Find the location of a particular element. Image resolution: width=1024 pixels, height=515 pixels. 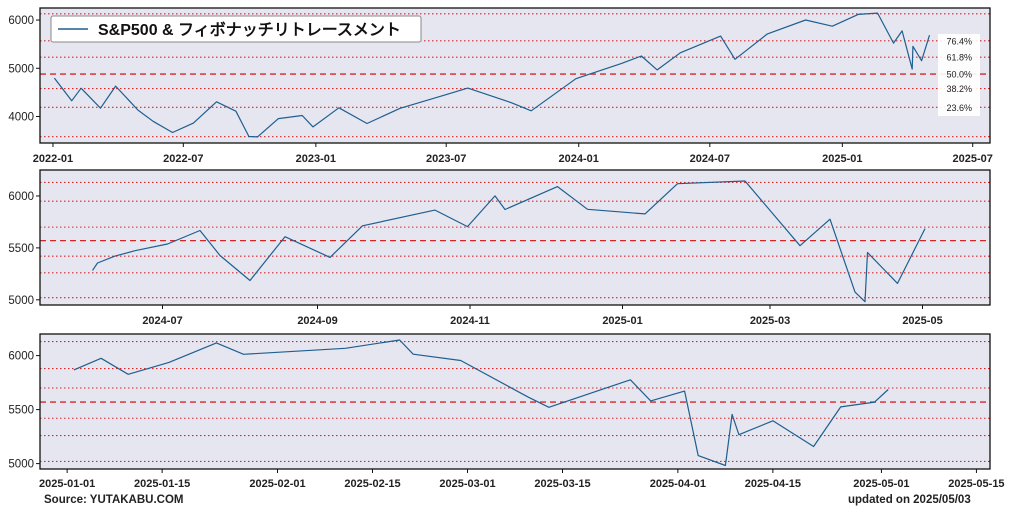

panel-2-ytick-label: 6000 is located at coordinates (21, 197).